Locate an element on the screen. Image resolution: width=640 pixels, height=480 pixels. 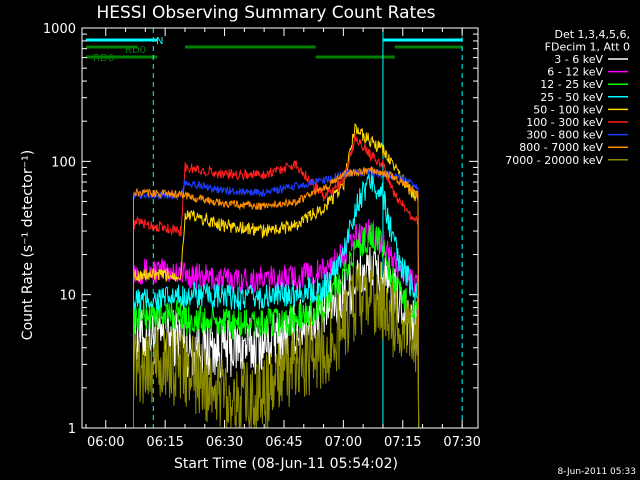
state-bar-label: RD0 is located at coordinates (135, 50).